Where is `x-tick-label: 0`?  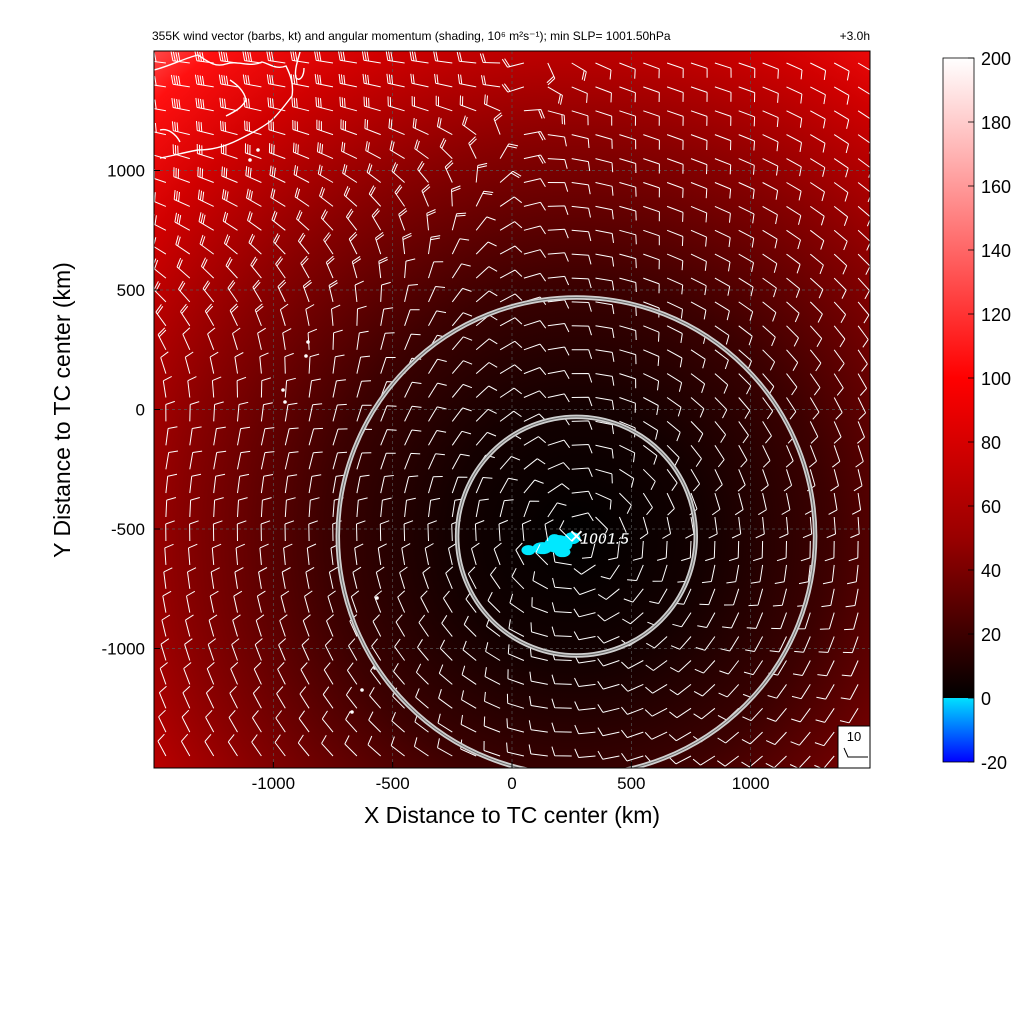
x-tick-label: 0 is located at coordinates (511, 783).